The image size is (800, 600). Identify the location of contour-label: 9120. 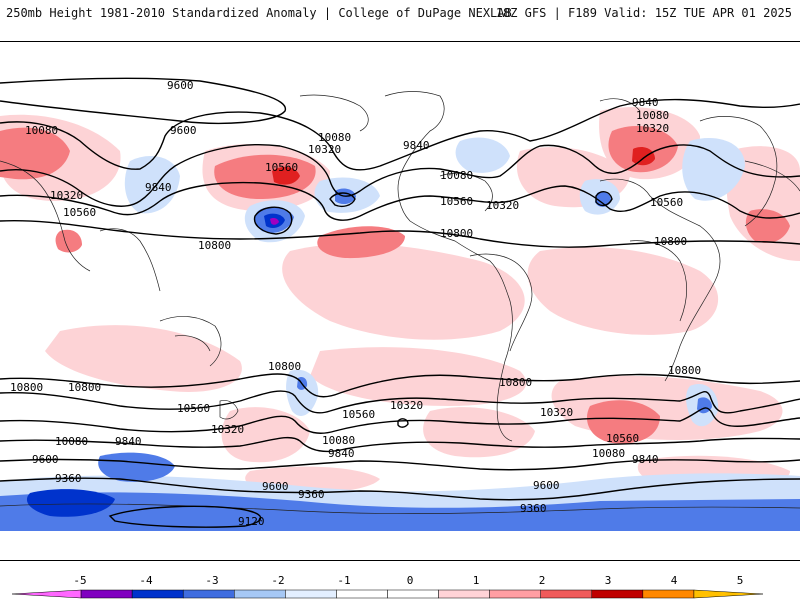
(251, 521).